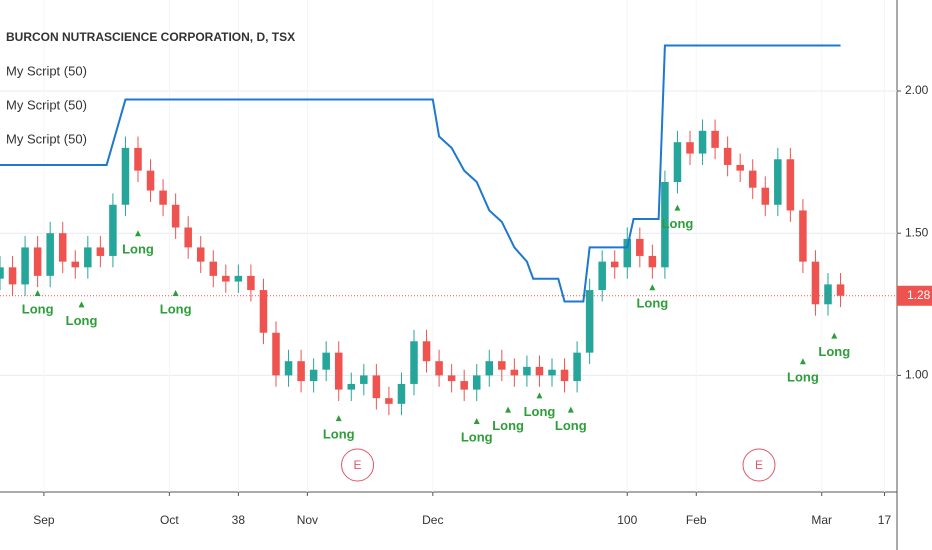 Image resolution: width=932 pixels, height=550 pixels. What do you see at coordinates (432, 520) in the screenshot?
I see `x-tick-label: Dec` at bounding box center [432, 520].